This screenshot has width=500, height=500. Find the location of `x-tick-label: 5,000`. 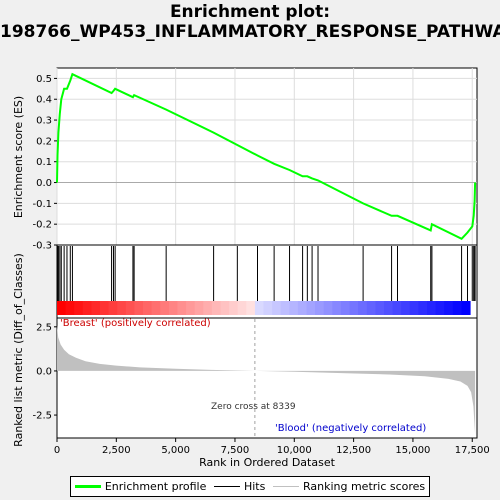

x-tick-label: 5,000 is located at coordinates (175, 450).